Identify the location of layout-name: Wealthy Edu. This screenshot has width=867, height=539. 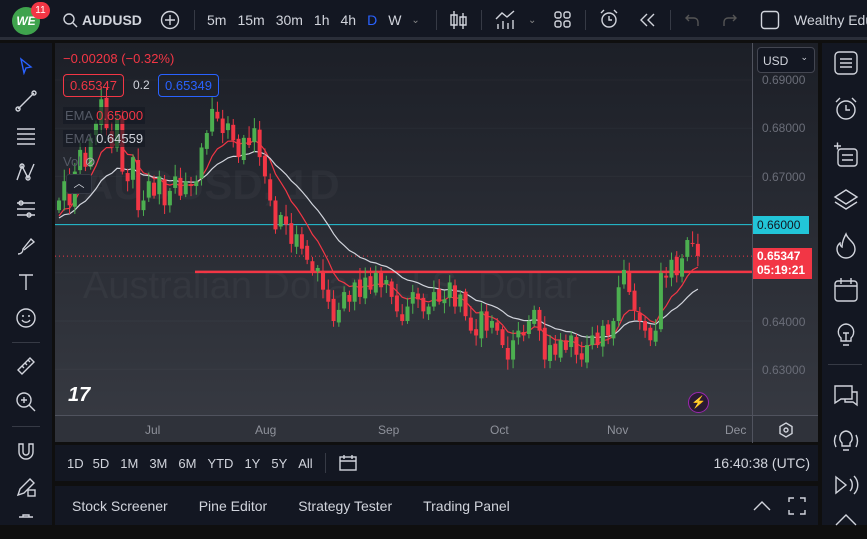
(830, 20).